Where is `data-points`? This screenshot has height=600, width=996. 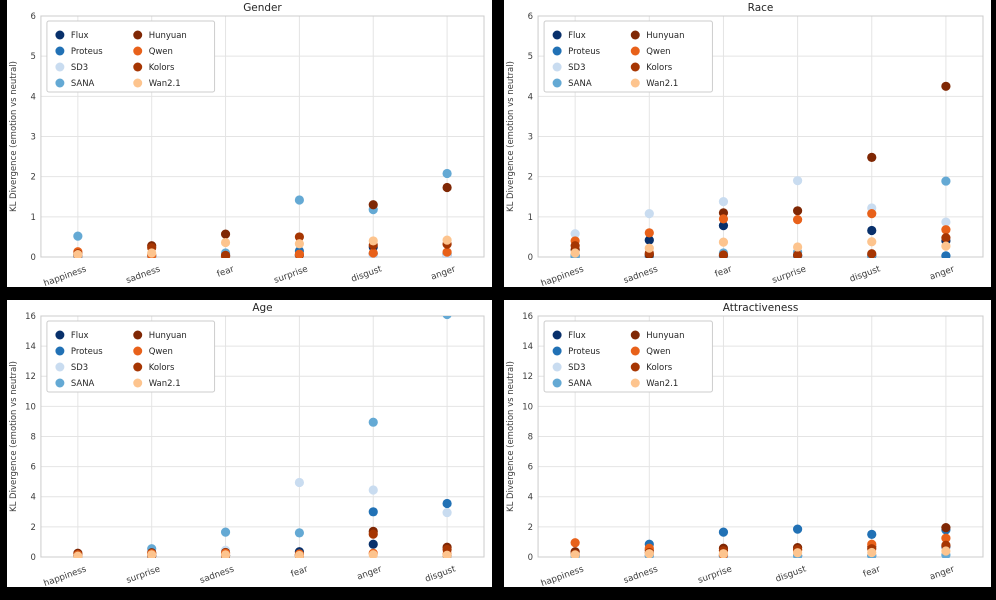 data-points is located at coordinates (262, 213).